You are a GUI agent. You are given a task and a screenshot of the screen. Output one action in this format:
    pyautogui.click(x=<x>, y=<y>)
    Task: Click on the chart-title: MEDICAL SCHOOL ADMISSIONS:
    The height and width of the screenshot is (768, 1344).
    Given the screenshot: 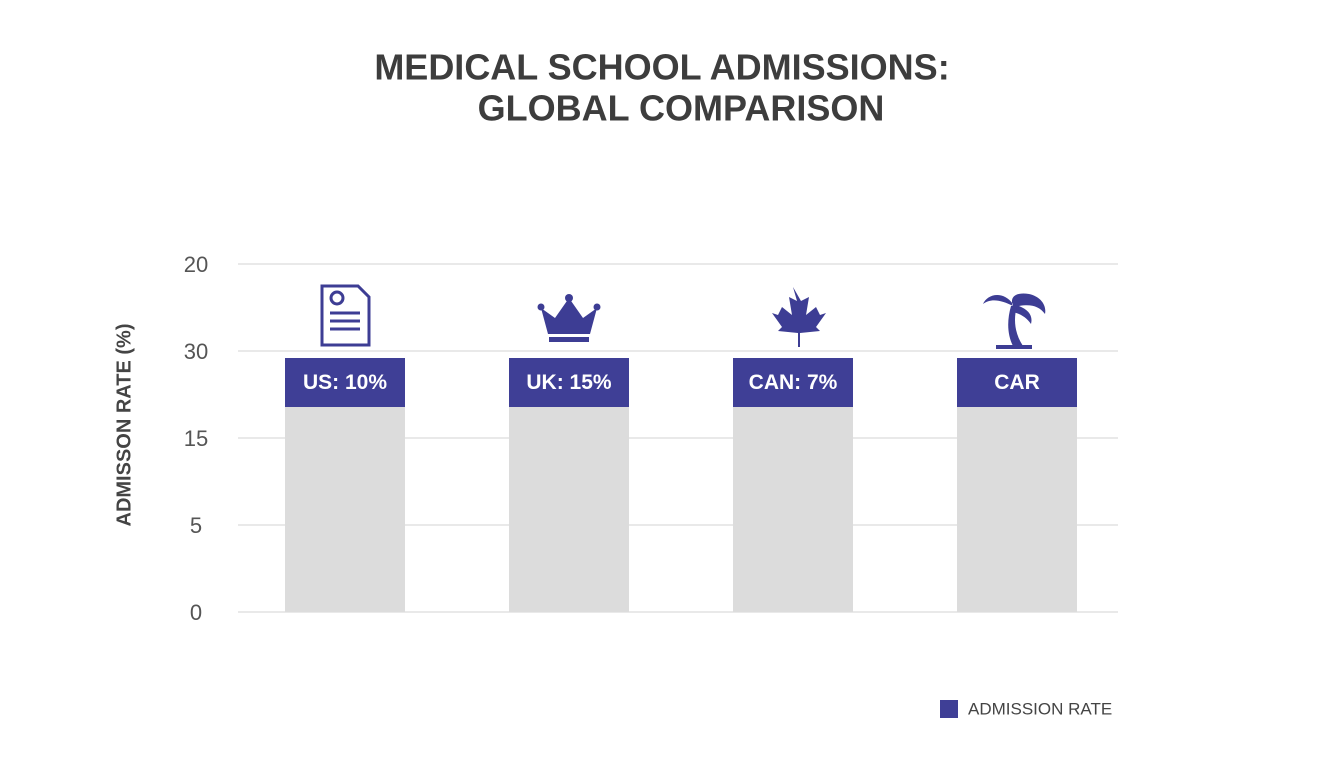 What is the action you would take?
    pyautogui.click(x=661, y=67)
    